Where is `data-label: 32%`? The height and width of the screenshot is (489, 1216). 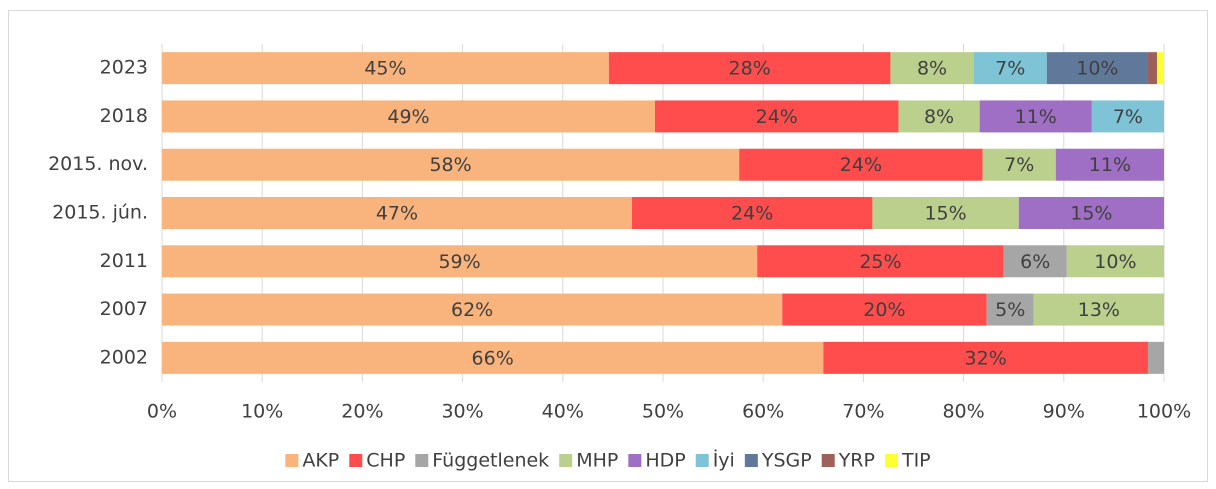
data-label: 32% is located at coordinates (986, 358).